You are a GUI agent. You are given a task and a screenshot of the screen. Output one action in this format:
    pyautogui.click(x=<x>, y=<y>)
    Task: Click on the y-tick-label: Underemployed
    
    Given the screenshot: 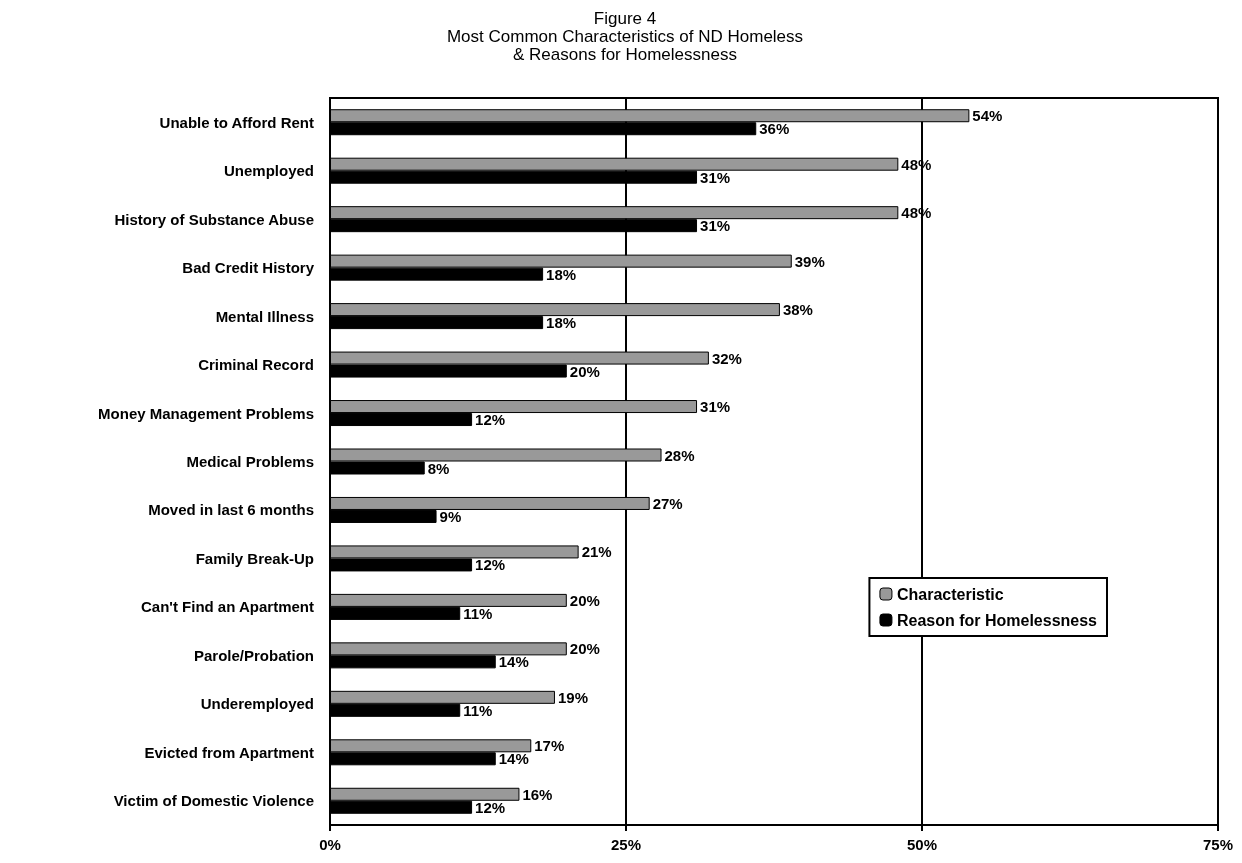 What is the action you would take?
    pyautogui.click(x=257, y=704)
    